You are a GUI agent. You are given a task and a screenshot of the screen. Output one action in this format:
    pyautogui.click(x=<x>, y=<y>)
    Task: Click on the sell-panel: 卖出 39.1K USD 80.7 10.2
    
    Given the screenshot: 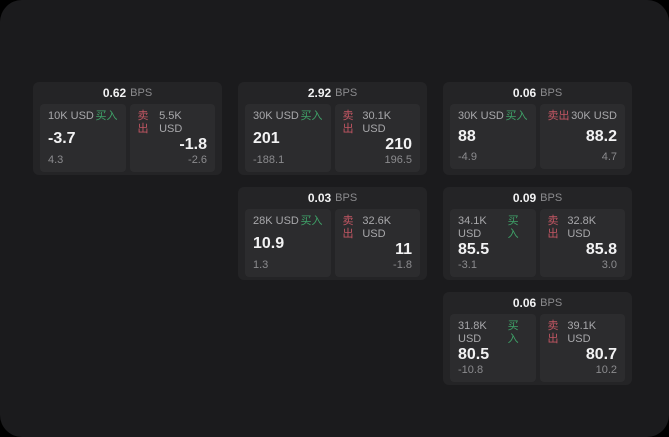 What is the action you would take?
    pyautogui.click(x=582, y=348)
    